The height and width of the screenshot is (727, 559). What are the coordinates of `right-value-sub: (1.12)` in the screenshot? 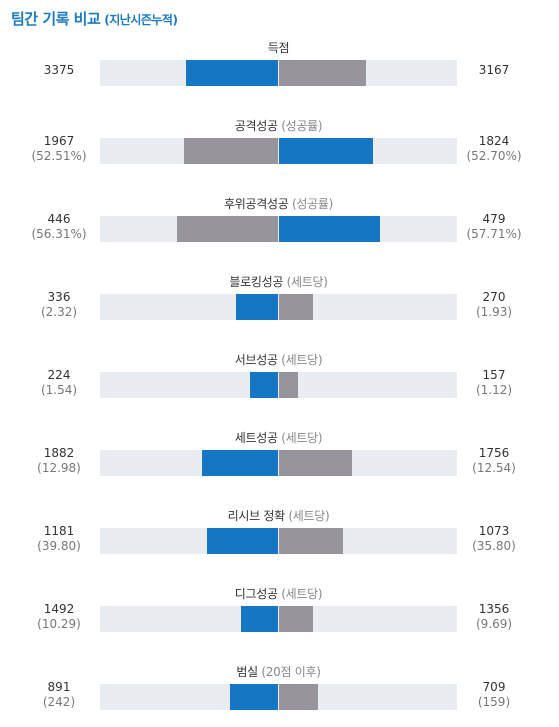 It's located at (494, 390).